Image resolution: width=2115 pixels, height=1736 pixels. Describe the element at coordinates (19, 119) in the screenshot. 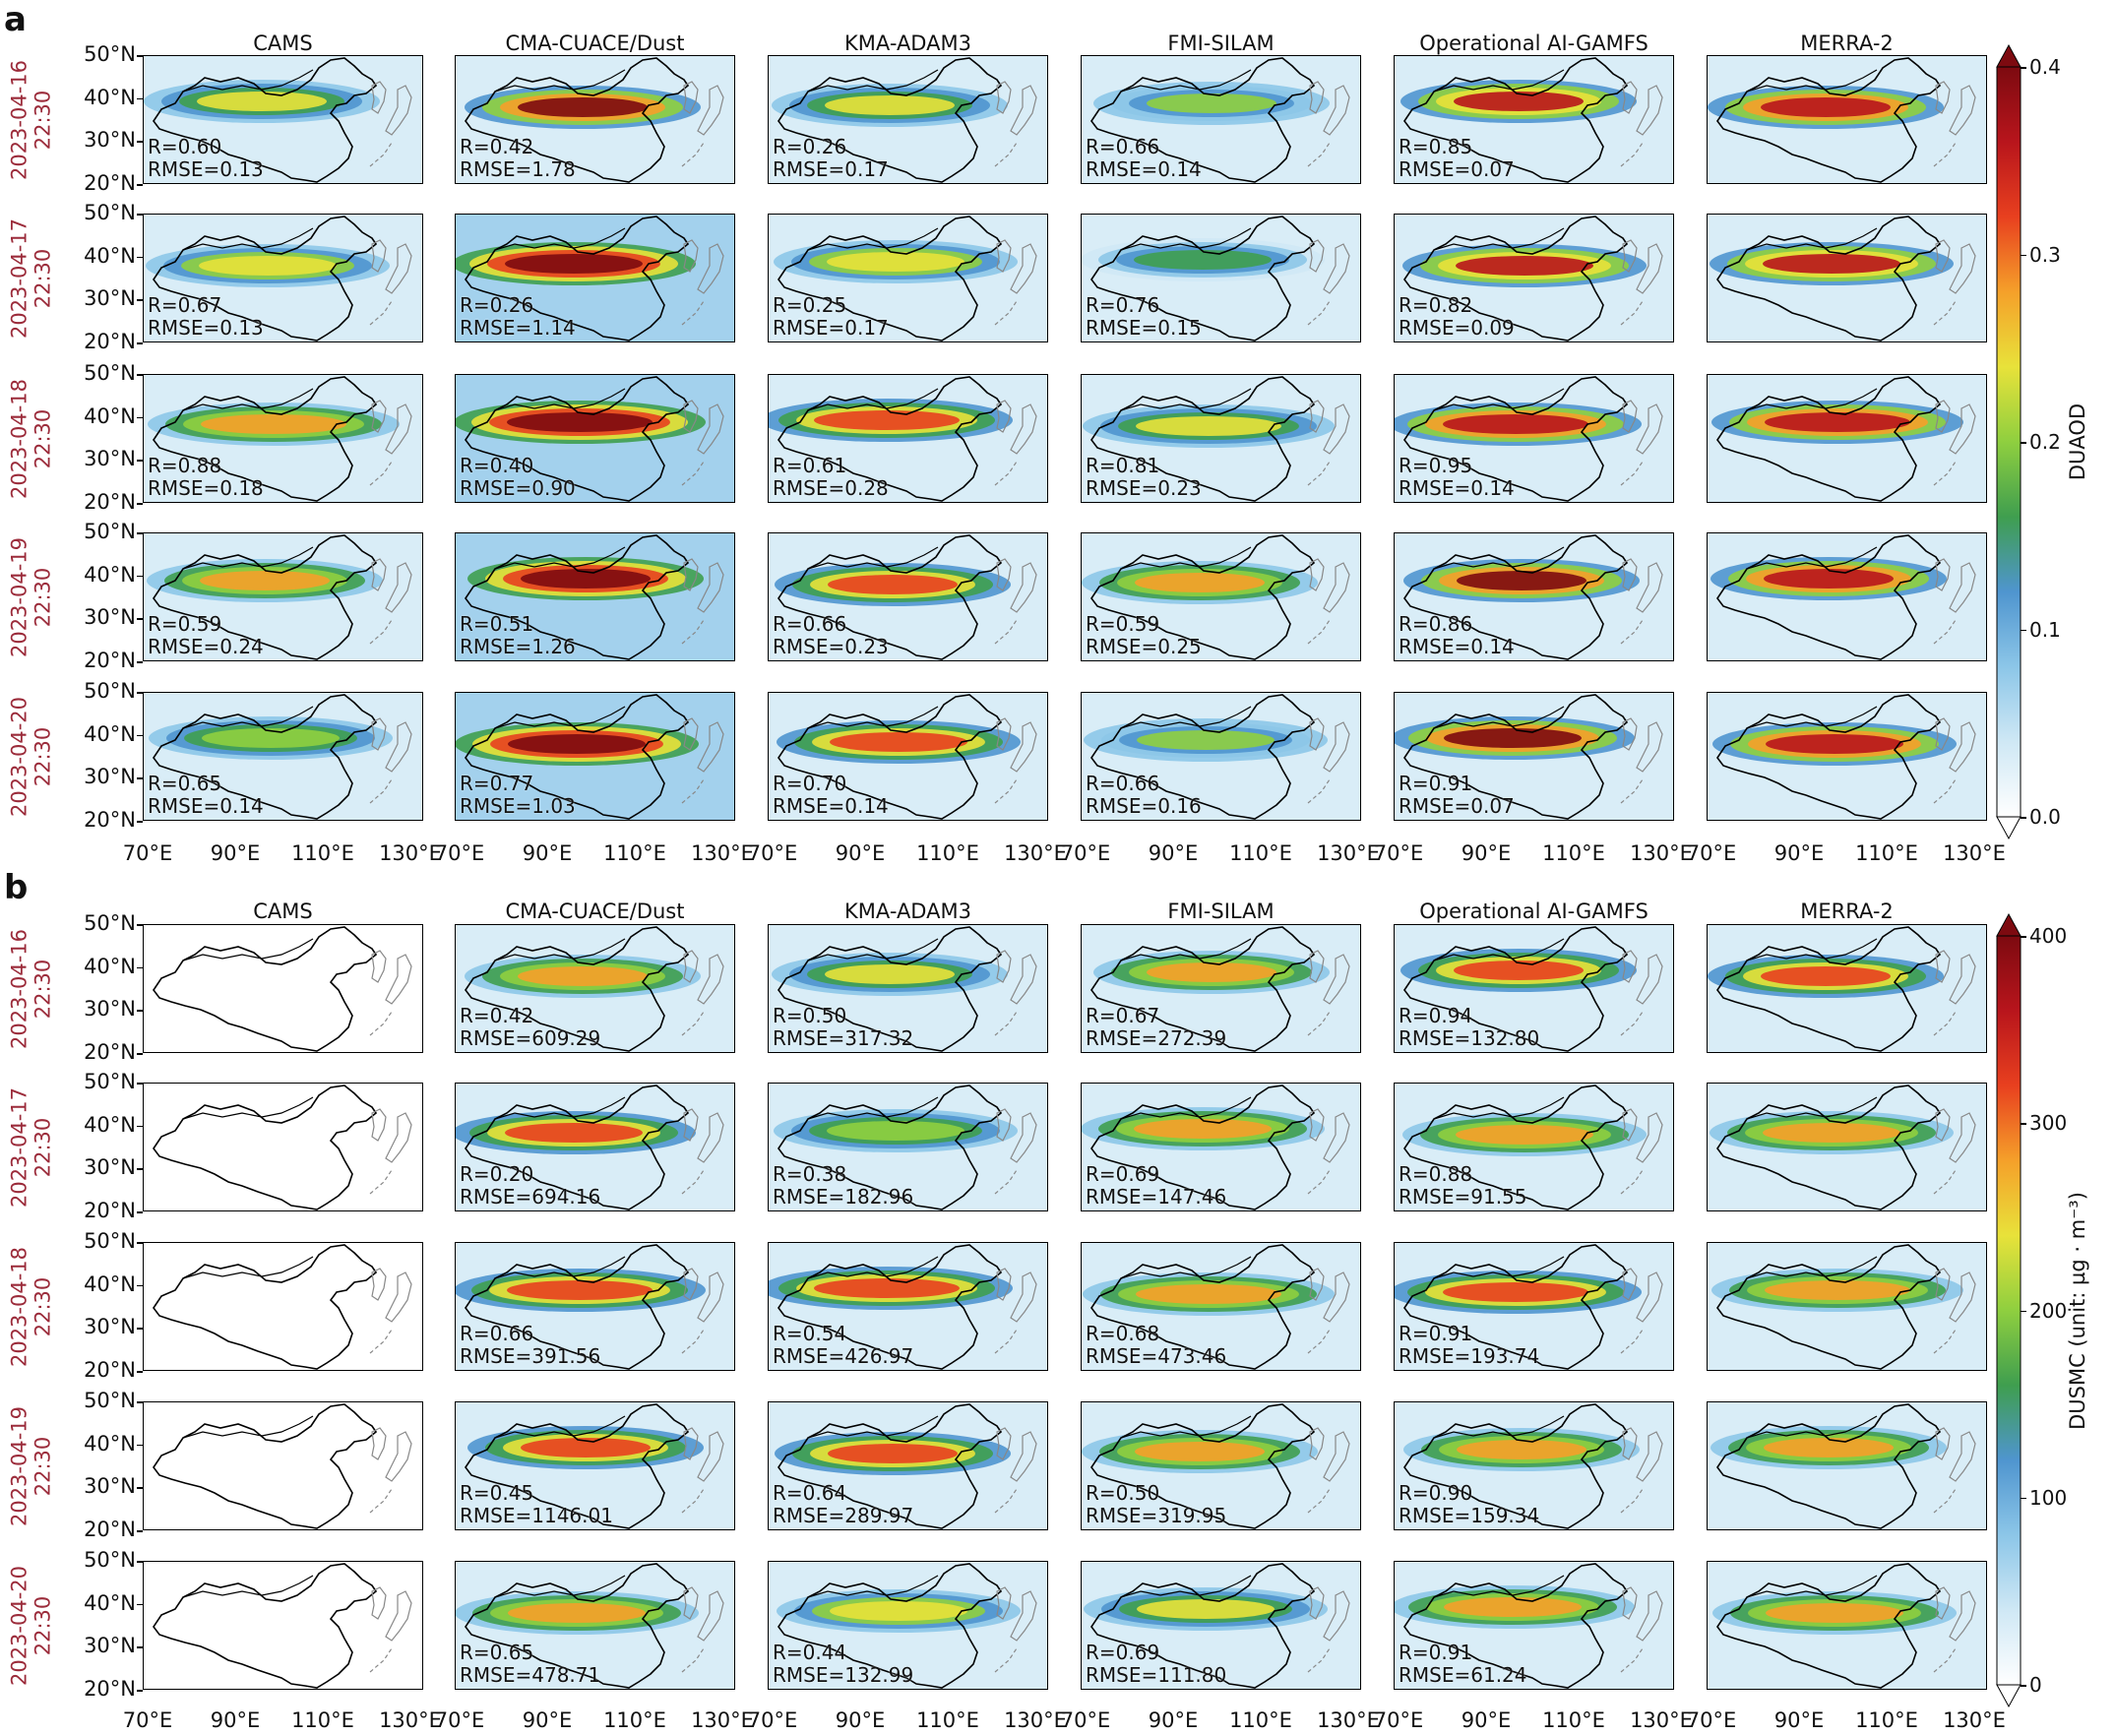

I see `row-date: 2023-04-16` at that location.